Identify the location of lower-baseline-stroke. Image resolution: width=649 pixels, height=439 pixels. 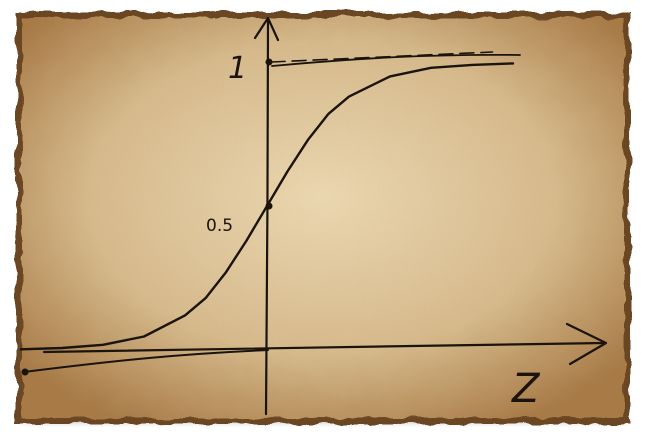
(146, 361).